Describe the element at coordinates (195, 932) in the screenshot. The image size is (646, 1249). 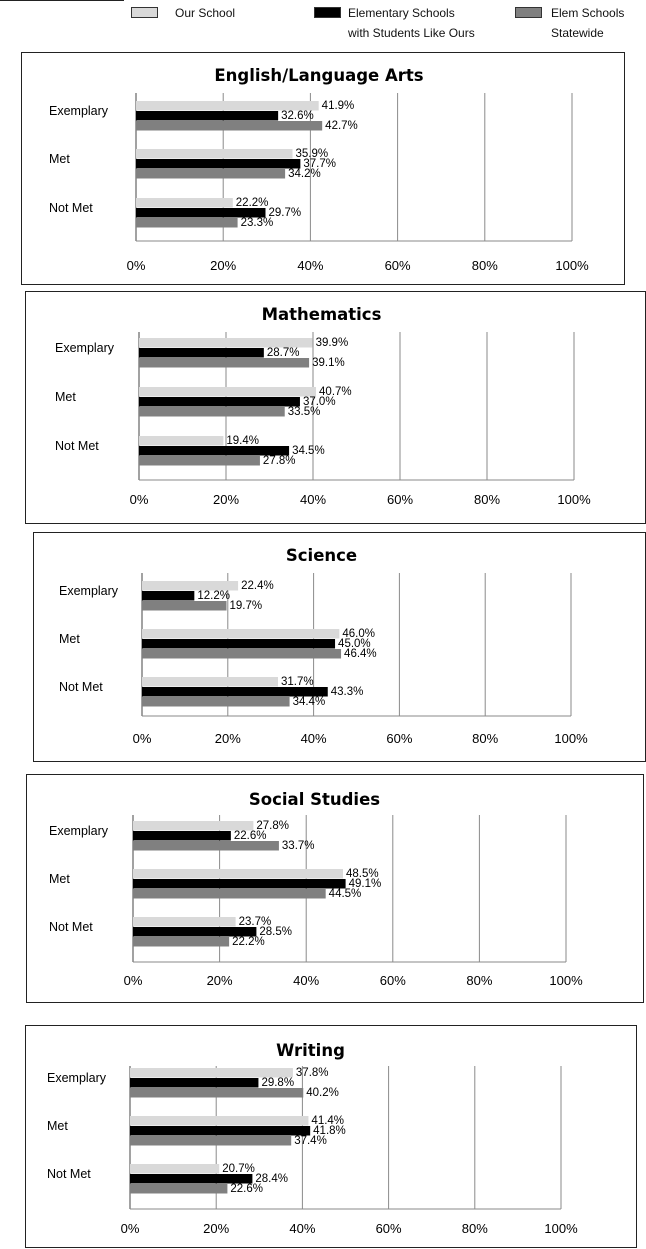
I see `bar-not-met-elementary-schools-with-students-like-ours` at that location.